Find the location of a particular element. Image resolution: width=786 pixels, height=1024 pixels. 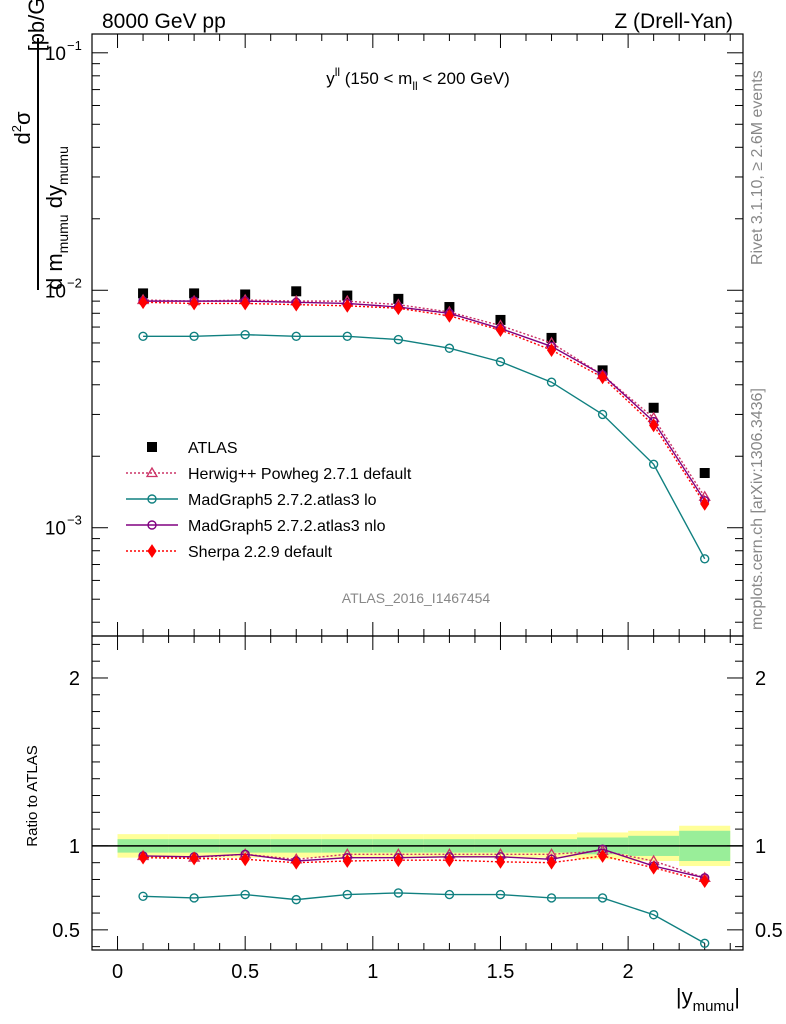

x-tick-label: 1 is located at coordinates (372, 972).